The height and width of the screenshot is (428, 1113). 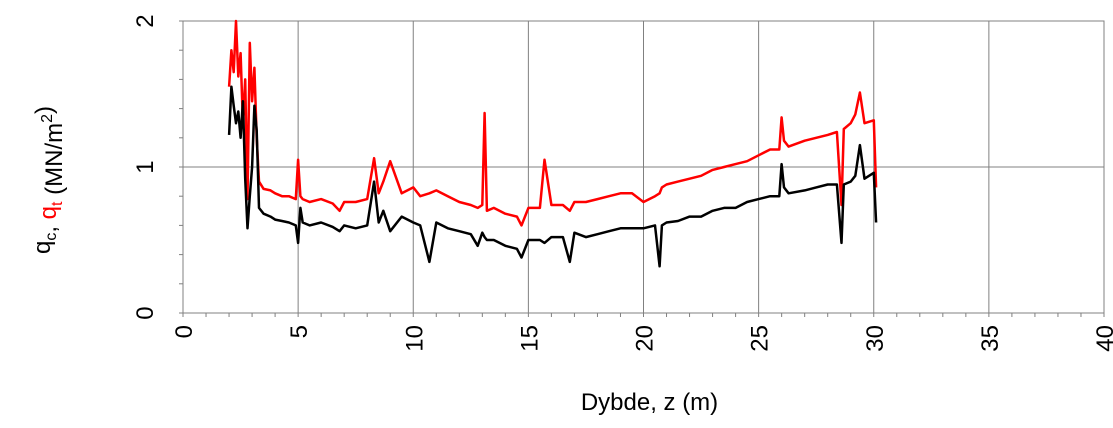 What do you see at coordinates (48, 225) in the screenshot?
I see `y-axis-title-part: ,` at bounding box center [48, 225].